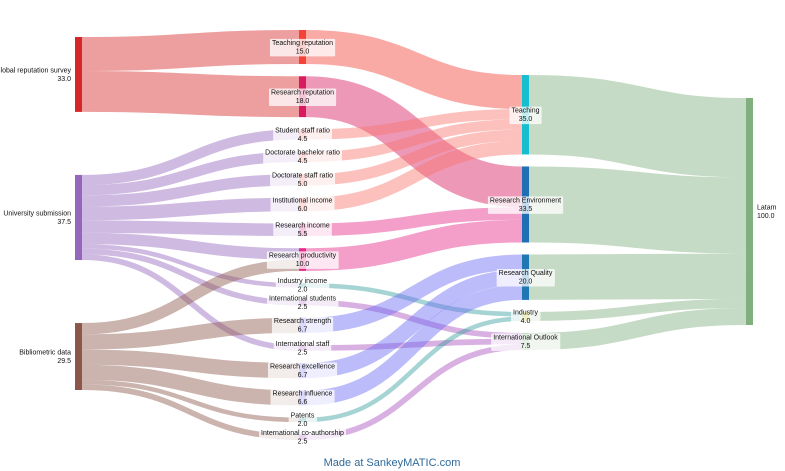 The width and height of the screenshot is (785, 471). Describe the element at coordinates (303, 281) in the screenshot. I see `node-label: Industry income` at that location.